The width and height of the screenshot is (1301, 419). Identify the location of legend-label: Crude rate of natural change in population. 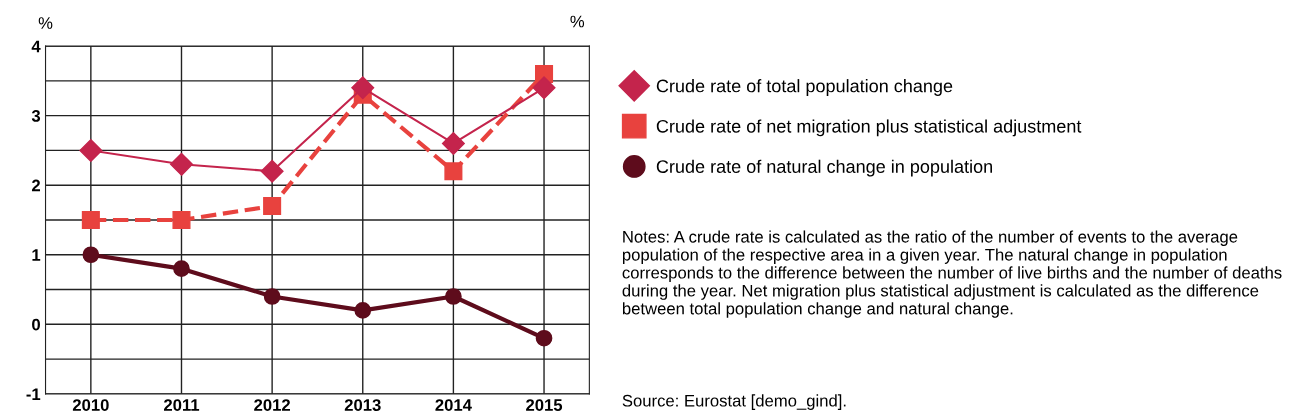
(824, 168).